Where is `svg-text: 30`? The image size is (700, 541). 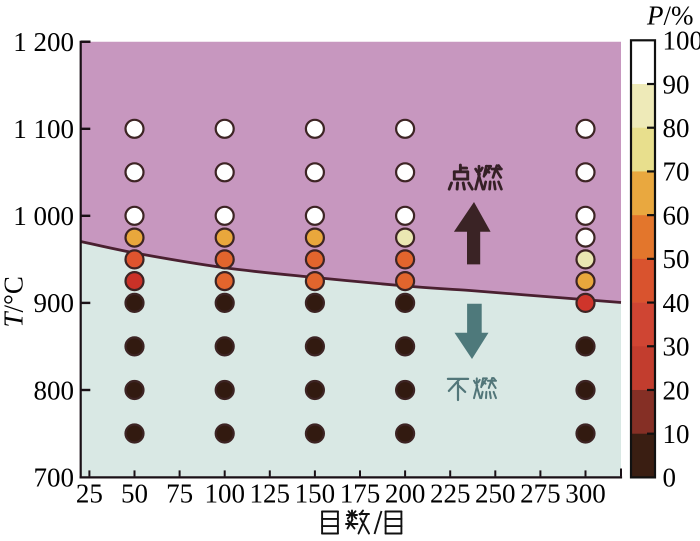 svg-text: 30 is located at coordinates (676, 347).